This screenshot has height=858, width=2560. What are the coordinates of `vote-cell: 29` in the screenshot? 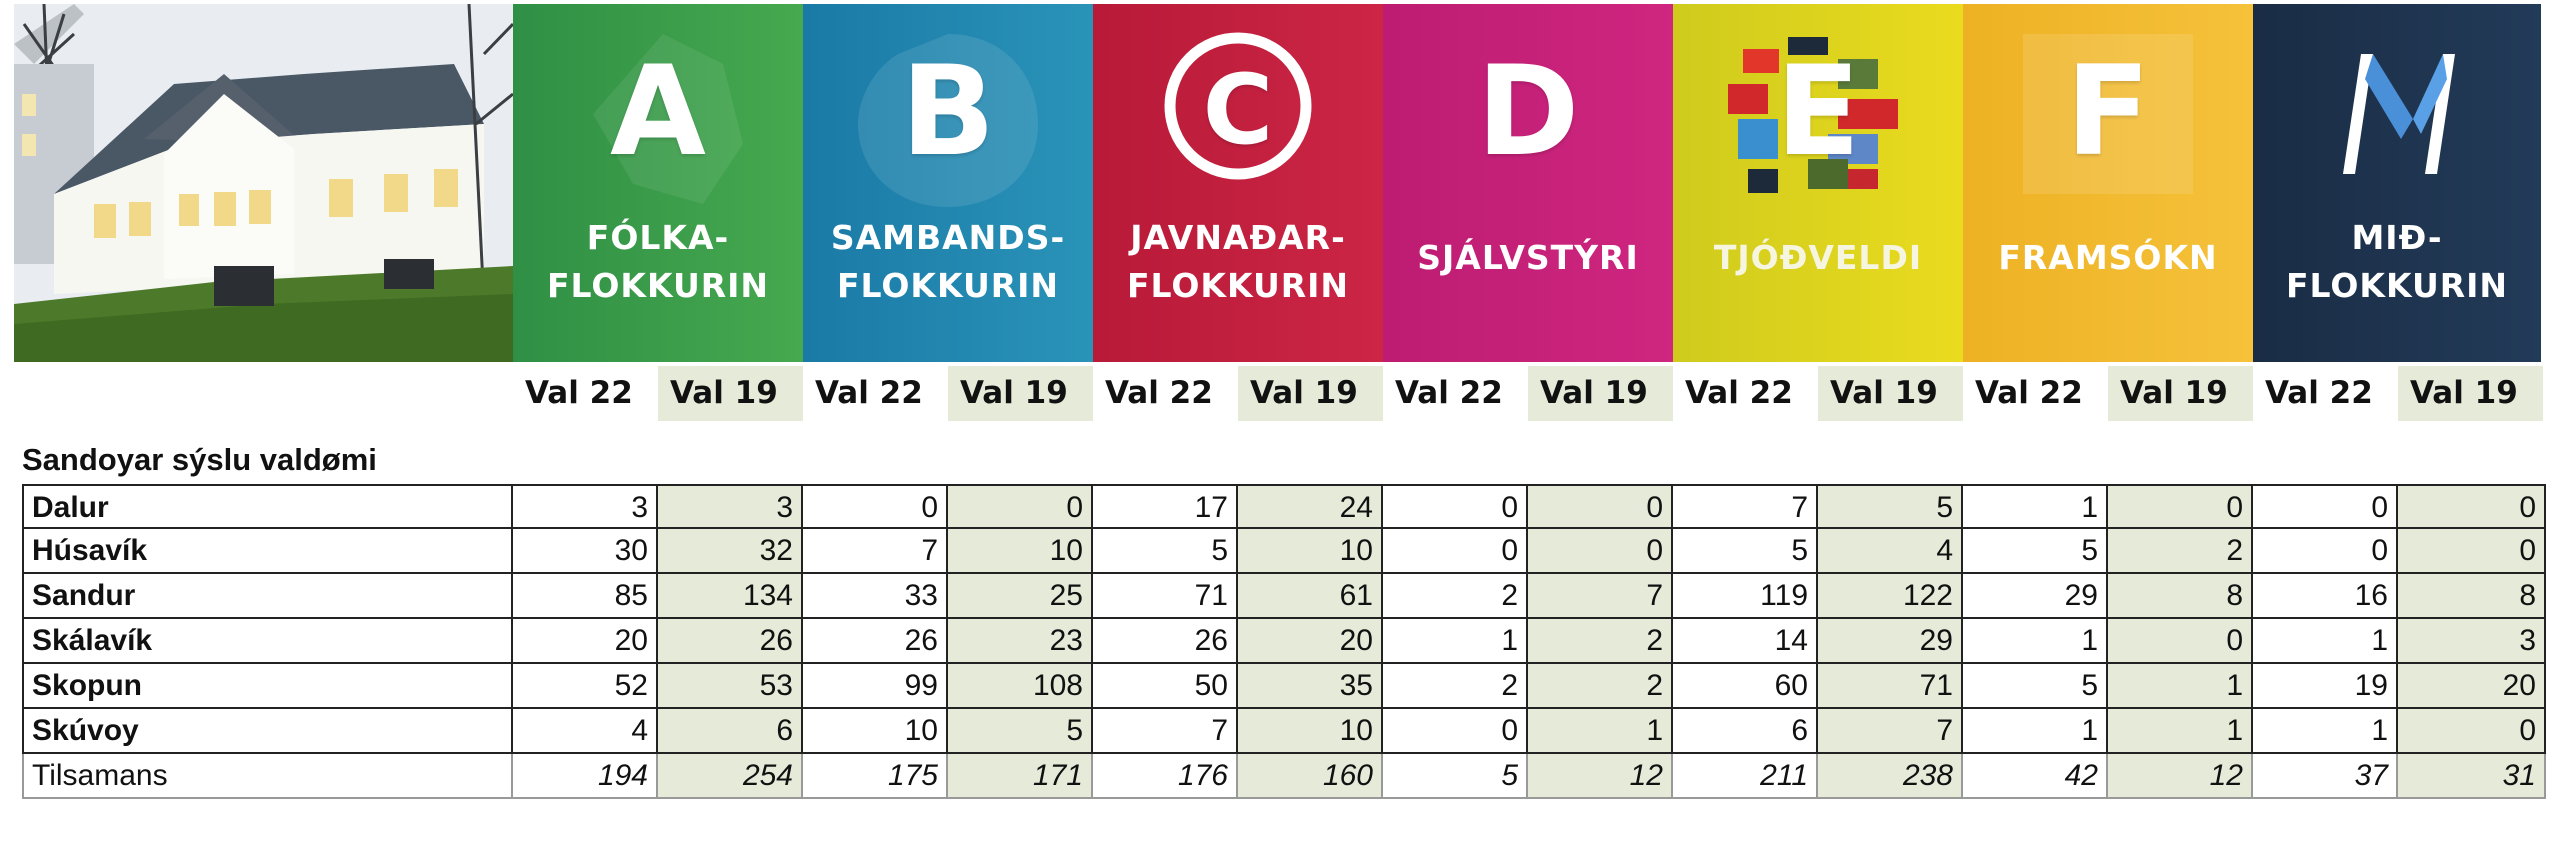 It's located at (1890, 641).